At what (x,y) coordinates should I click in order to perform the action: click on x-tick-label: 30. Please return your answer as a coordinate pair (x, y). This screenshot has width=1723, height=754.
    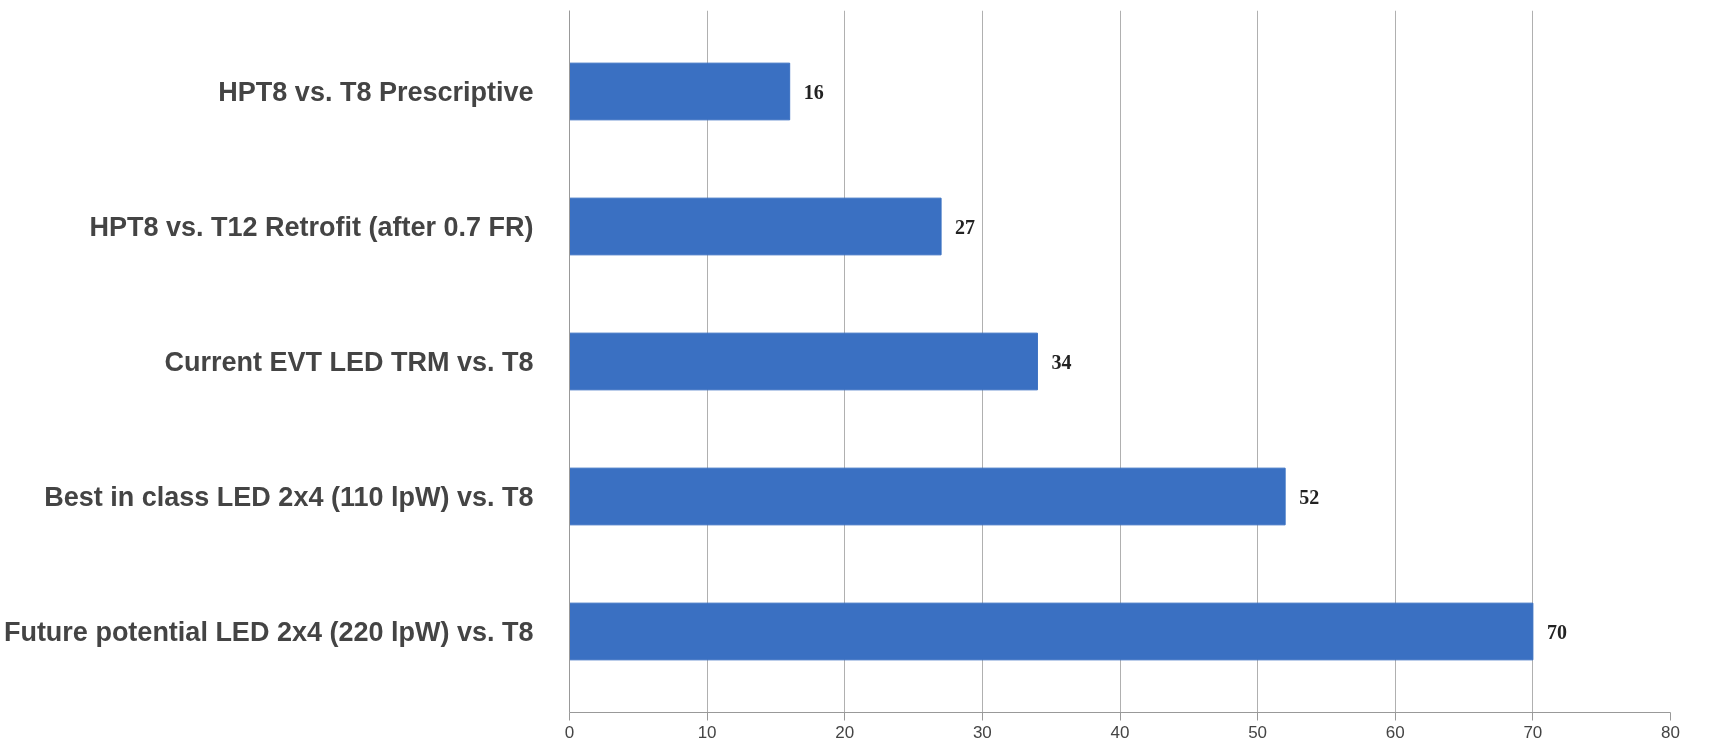
    Looking at the image, I should click on (982, 732).